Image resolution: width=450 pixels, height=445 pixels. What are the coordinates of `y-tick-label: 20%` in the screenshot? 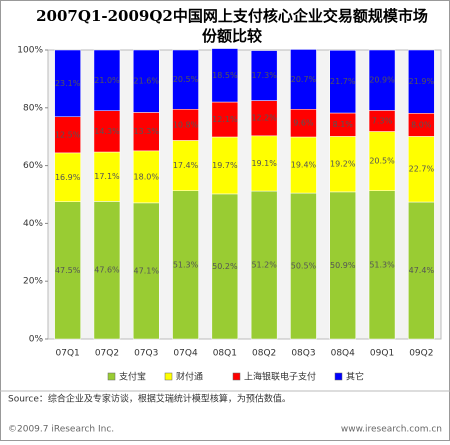 It's located at (33, 282).